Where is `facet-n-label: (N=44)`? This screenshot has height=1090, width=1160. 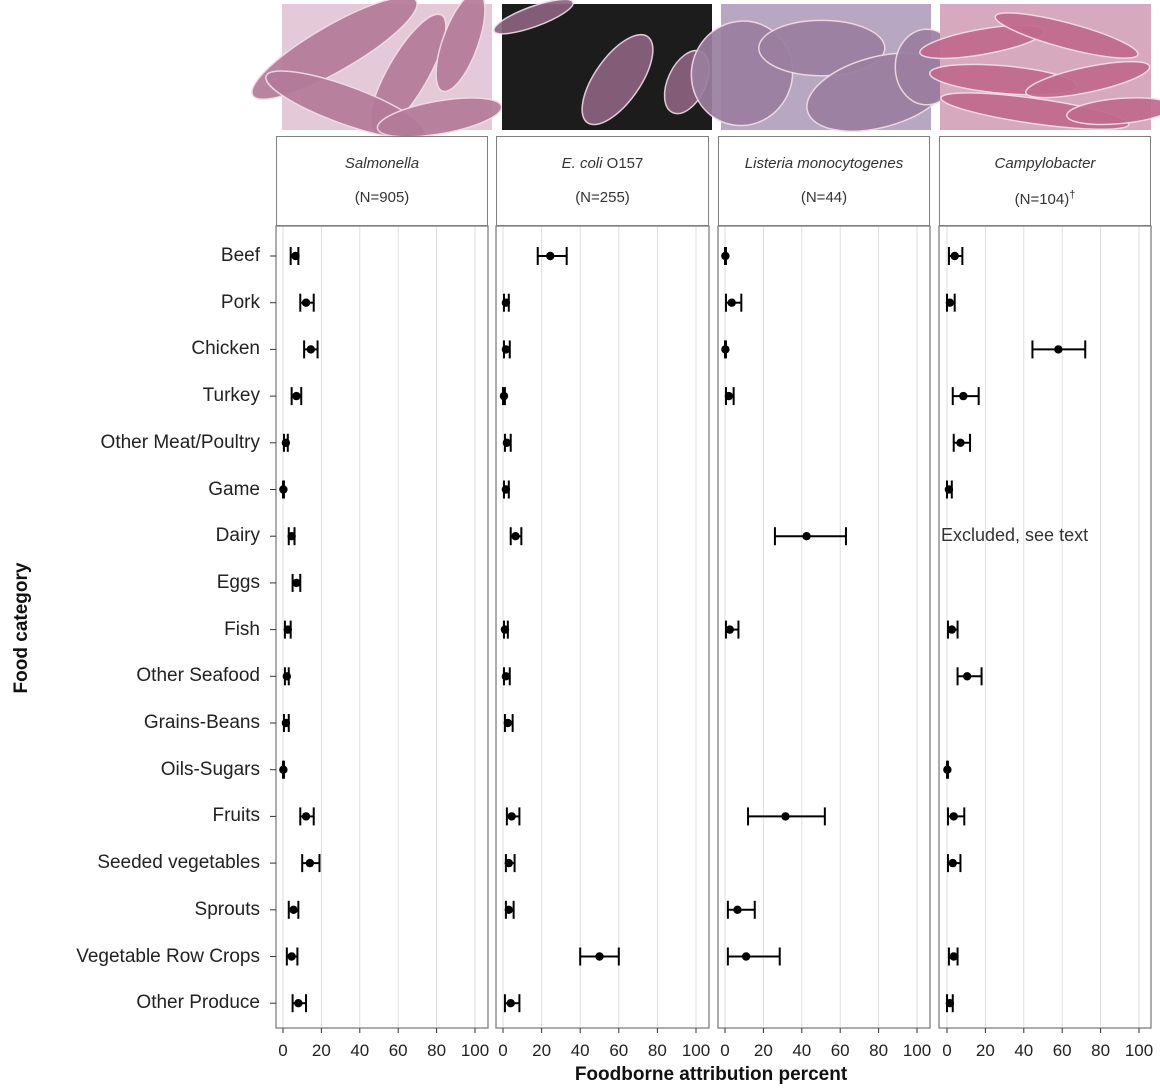
facet-n-label: (N=44) is located at coordinates (824, 197).